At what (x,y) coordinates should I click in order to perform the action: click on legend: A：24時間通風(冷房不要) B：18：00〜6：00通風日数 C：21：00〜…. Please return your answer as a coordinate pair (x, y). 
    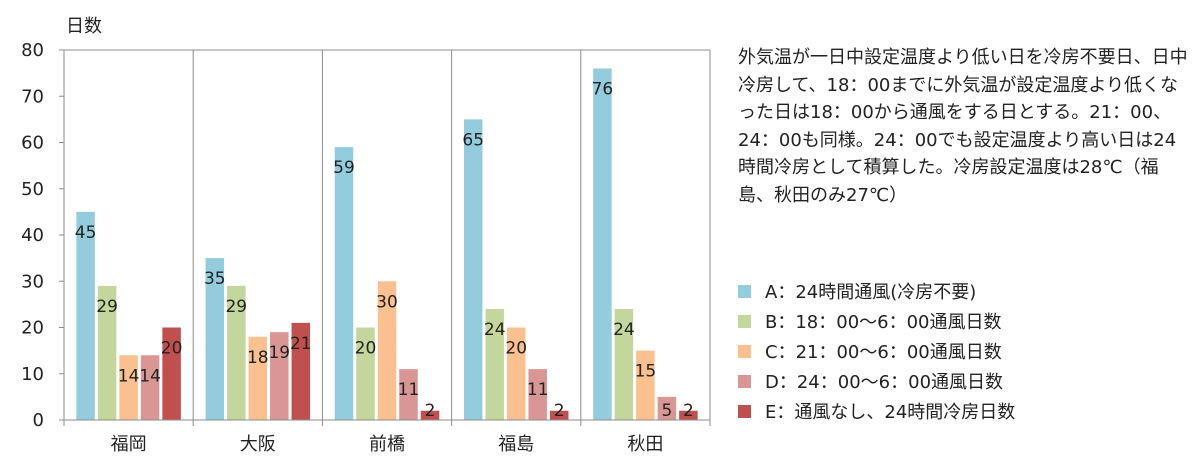
    Looking at the image, I should click on (963, 351).